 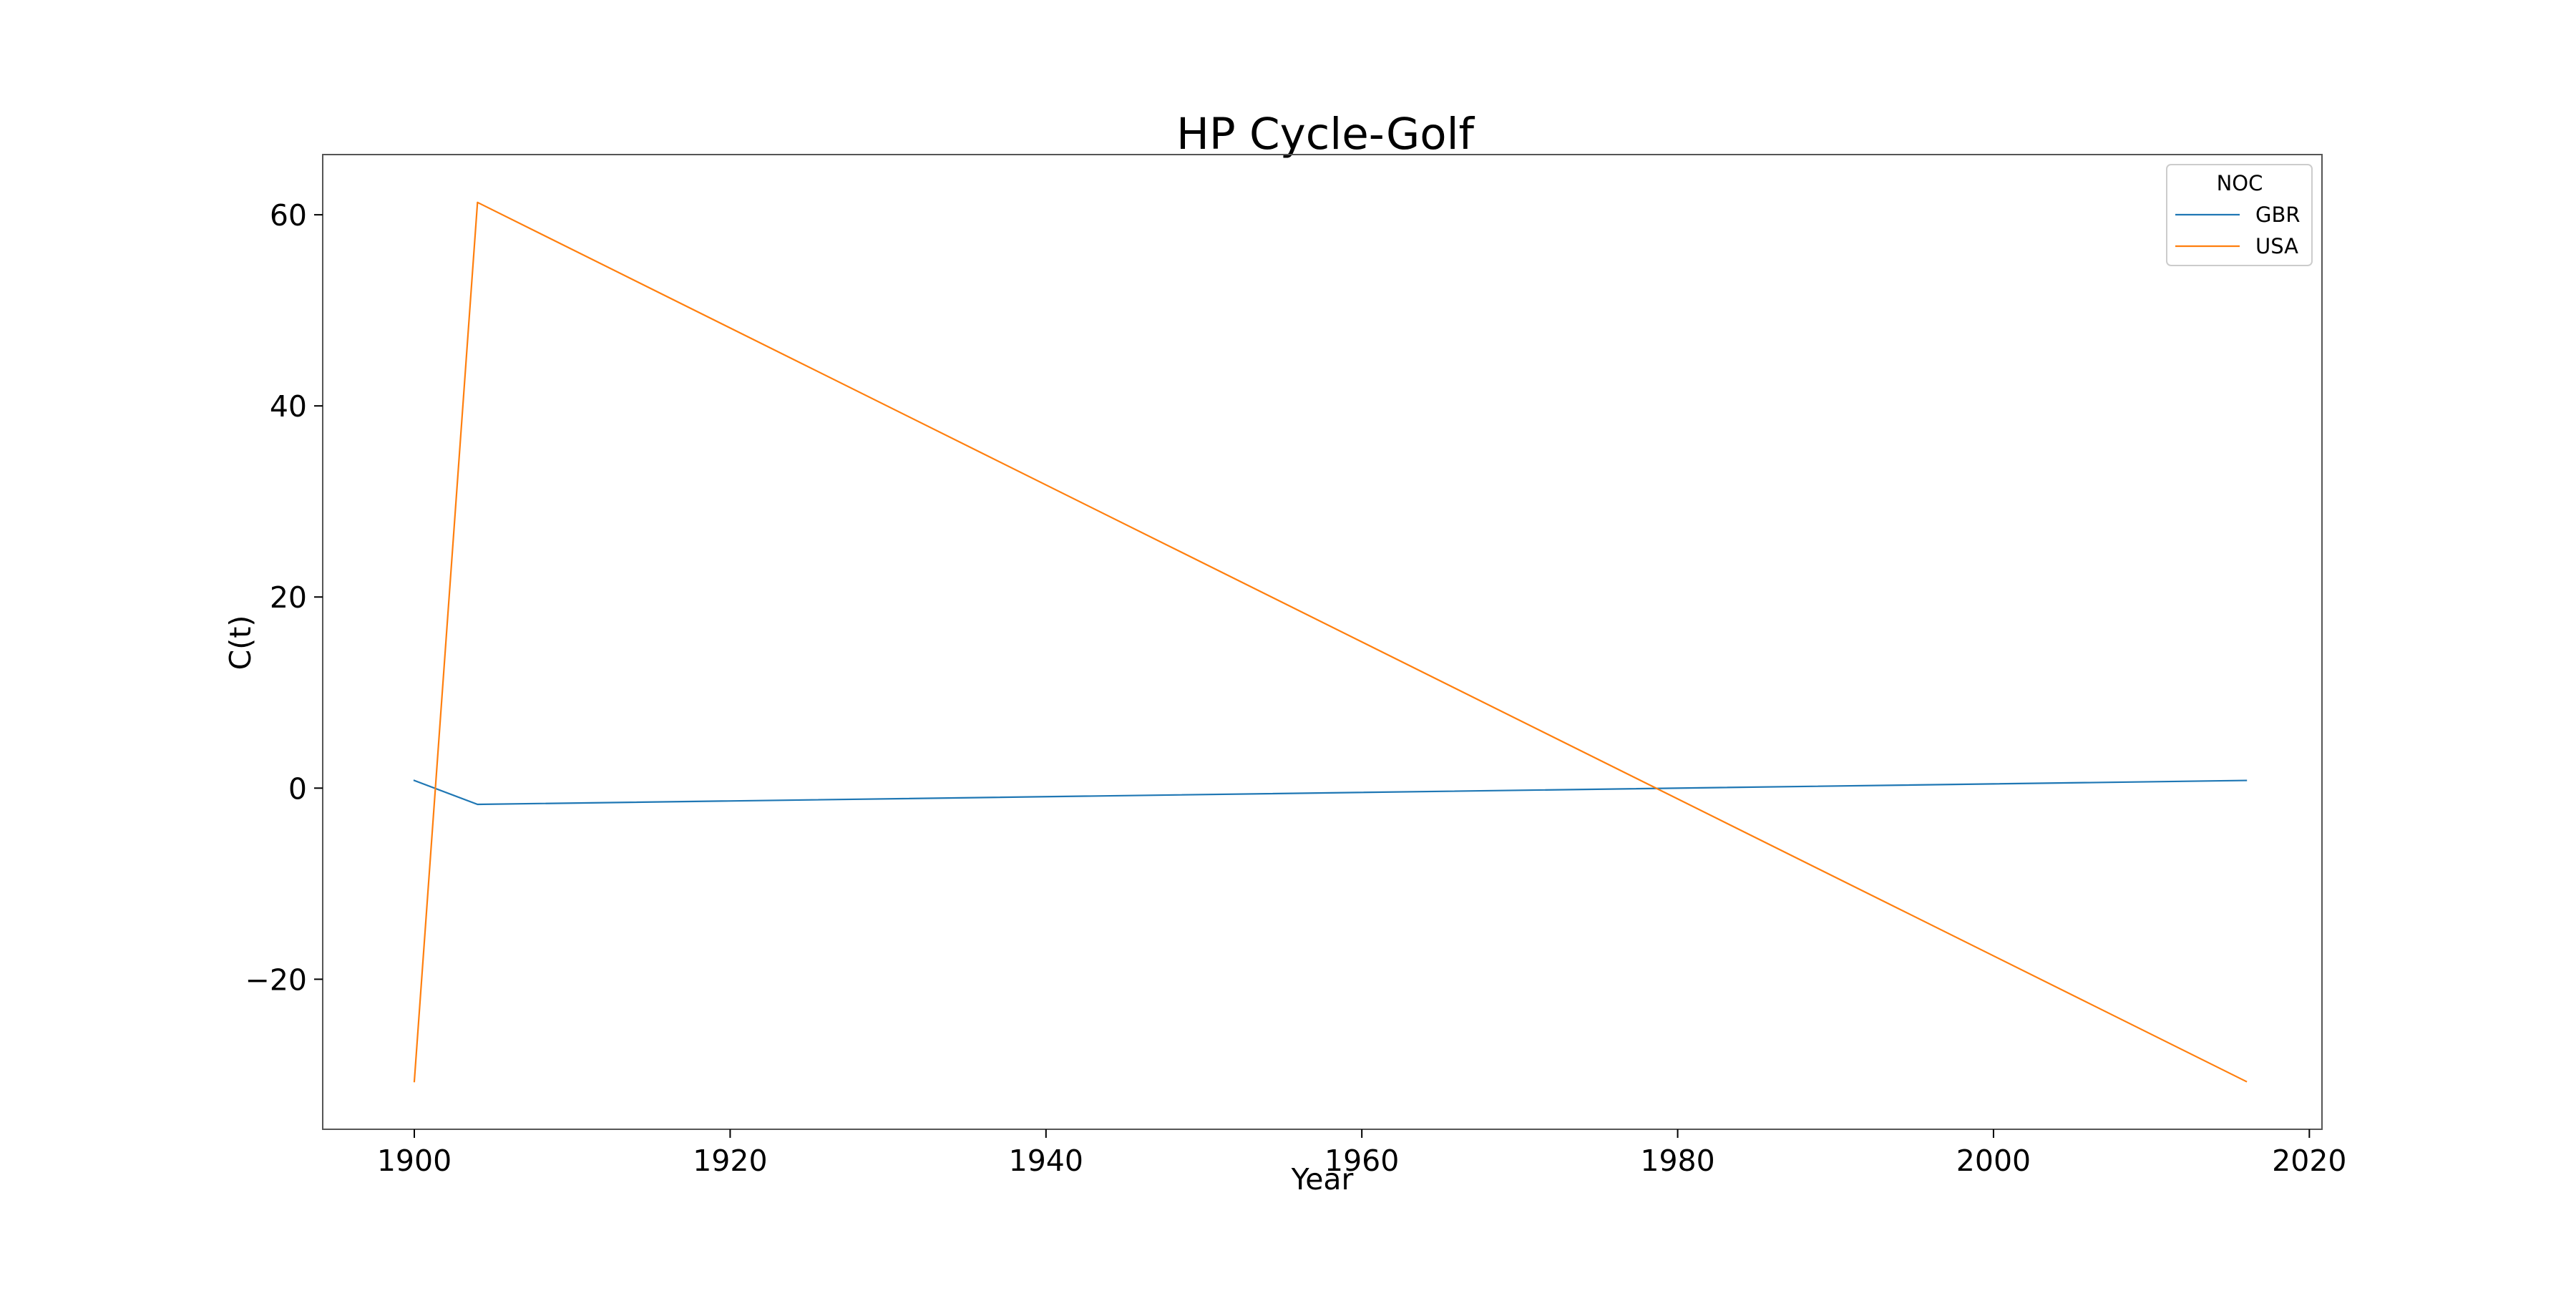 What do you see at coordinates (297, 788) in the screenshot?
I see `y-tick-label: 0` at bounding box center [297, 788].